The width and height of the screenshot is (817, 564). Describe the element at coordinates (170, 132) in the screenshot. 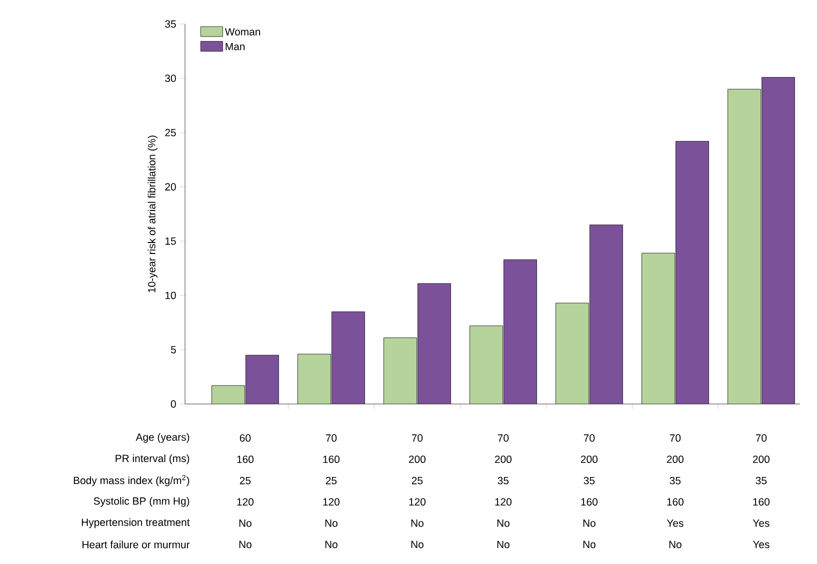

I see `y-tick-label: 25` at that location.